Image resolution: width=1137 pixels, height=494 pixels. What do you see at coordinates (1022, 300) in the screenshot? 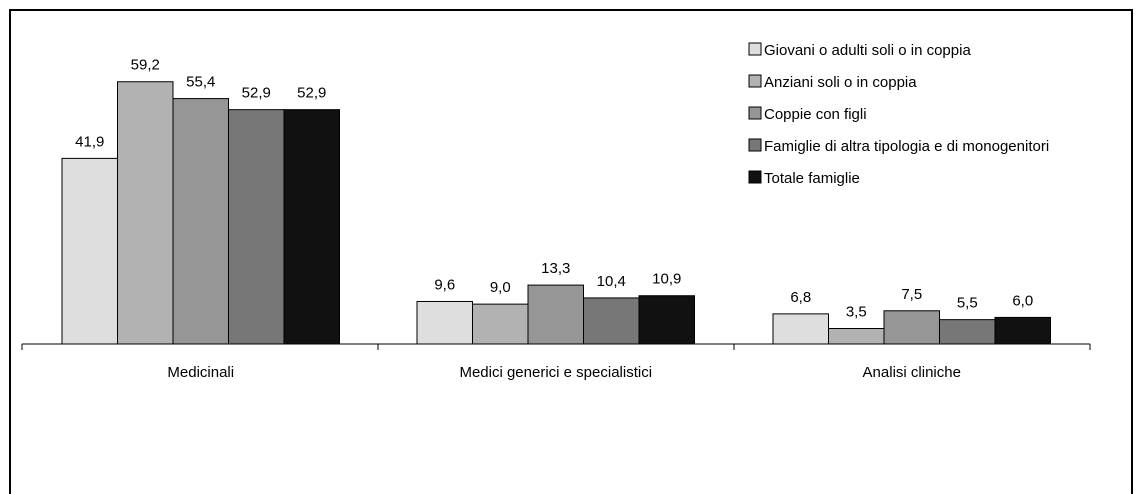
I see `data-label: 6,0` at bounding box center [1022, 300].